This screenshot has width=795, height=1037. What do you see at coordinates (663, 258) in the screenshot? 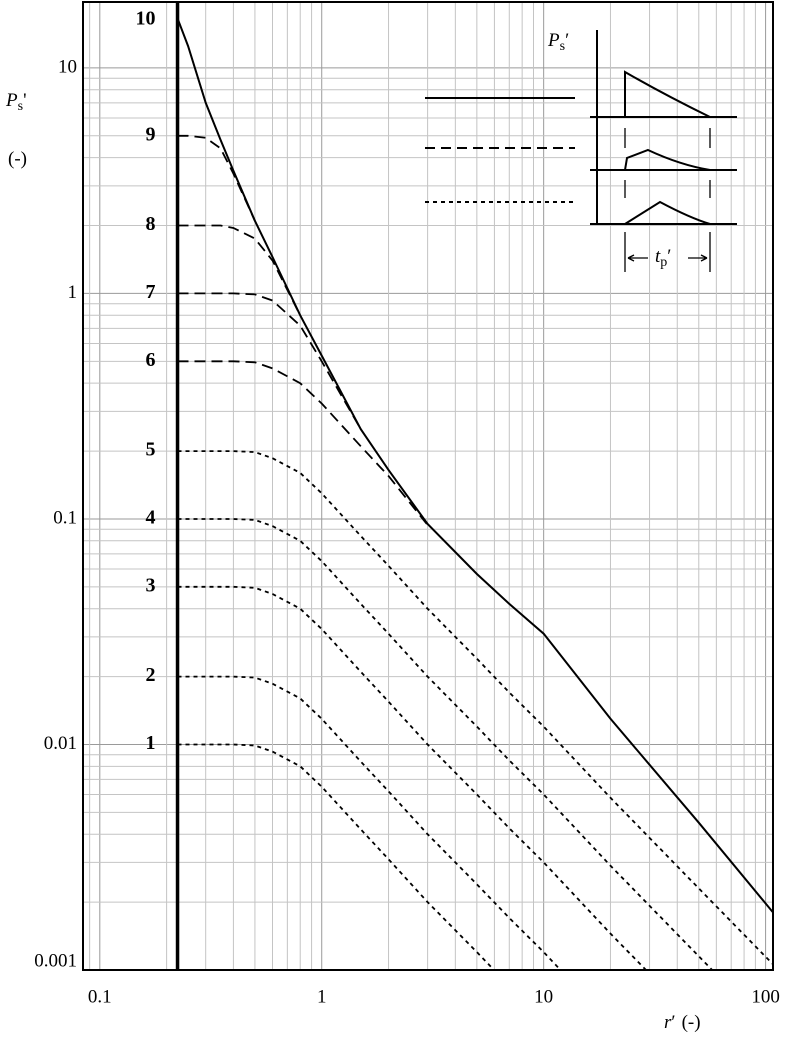
I see `inset-x-label: tp′` at bounding box center [663, 258].